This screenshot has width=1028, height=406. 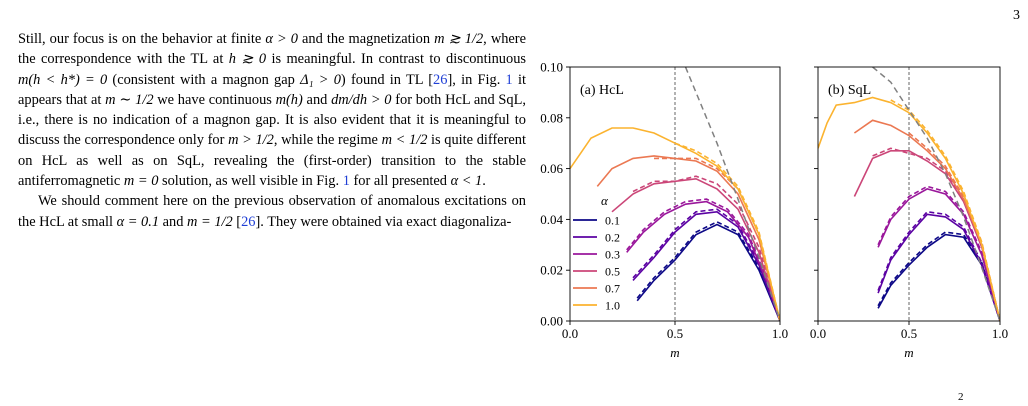 What do you see at coordinates (551, 117) in the screenshot?
I see `y-tick-label: 0.08` at bounding box center [551, 117].